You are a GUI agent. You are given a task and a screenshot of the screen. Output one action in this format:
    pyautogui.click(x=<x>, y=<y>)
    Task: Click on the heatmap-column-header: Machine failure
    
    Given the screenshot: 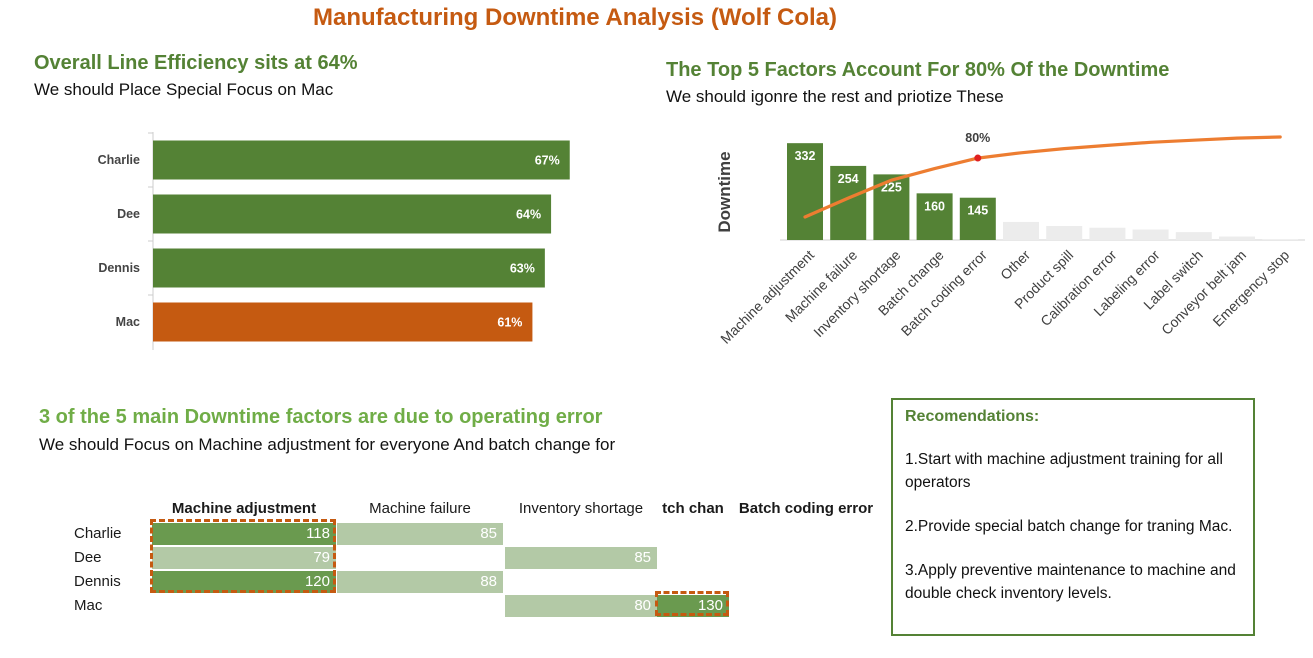 What is the action you would take?
    pyautogui.click(x=420, y=508)
    